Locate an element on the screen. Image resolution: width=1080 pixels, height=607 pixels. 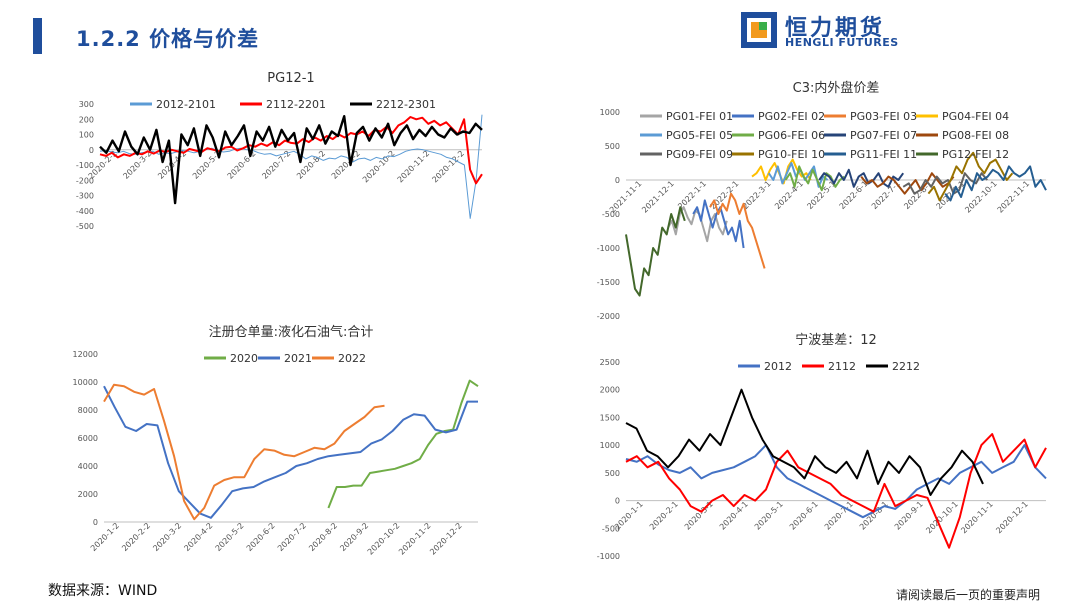
legend-label: 2112-2201 is located at coordinates (296, 104).